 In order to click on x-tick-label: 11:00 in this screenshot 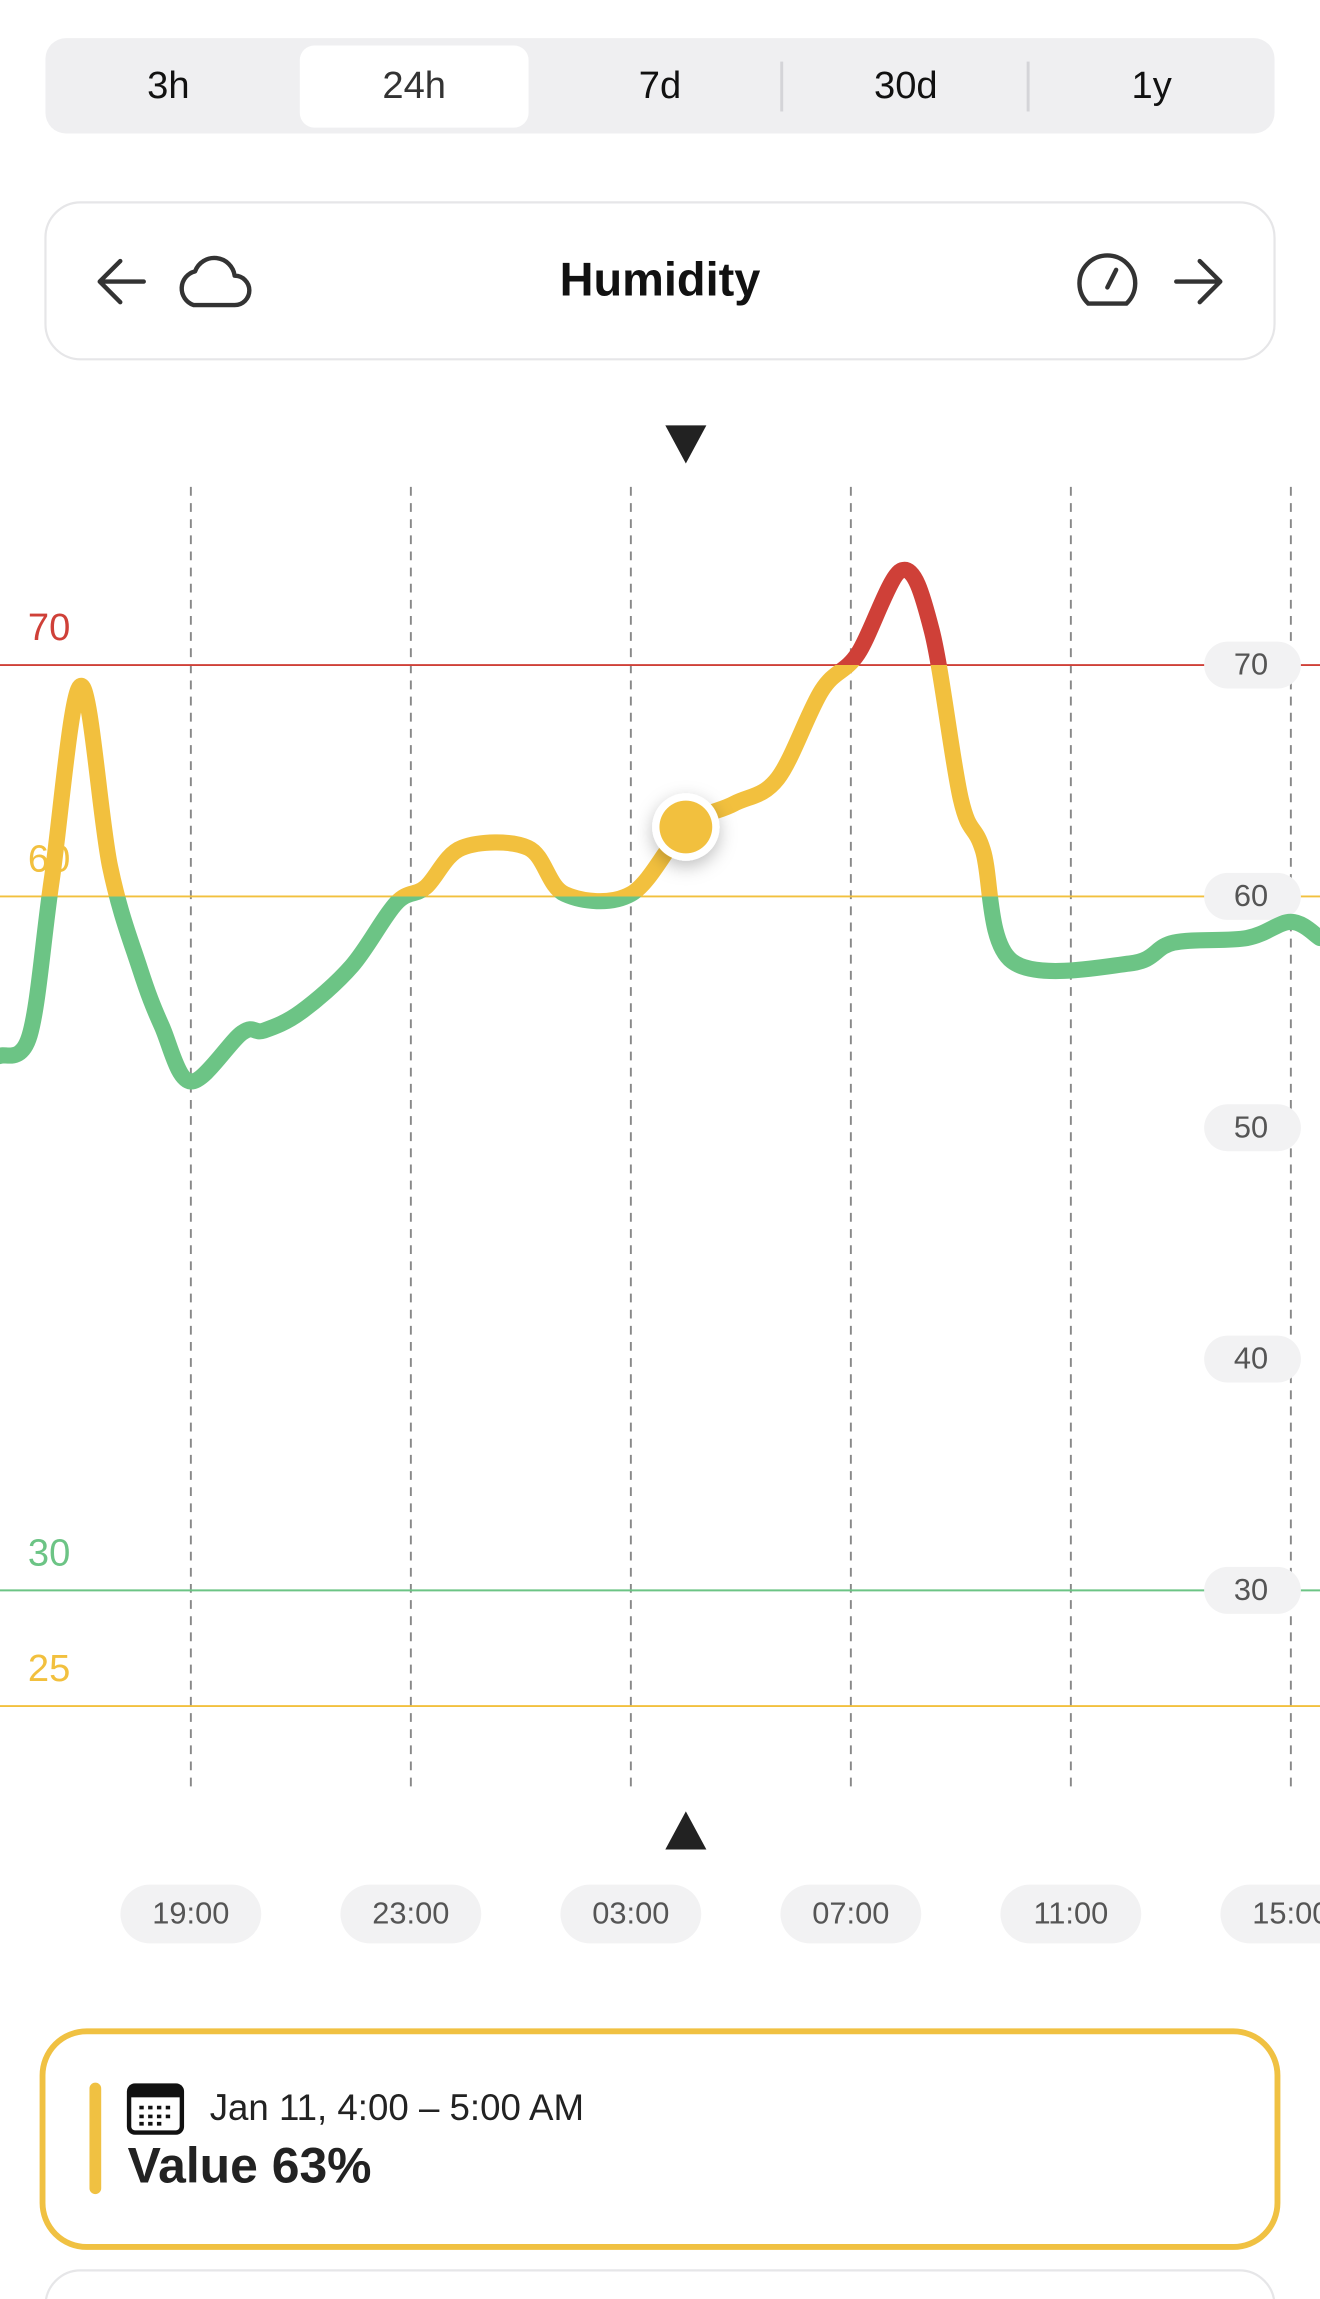, I will do `click(1070, 1913)`.